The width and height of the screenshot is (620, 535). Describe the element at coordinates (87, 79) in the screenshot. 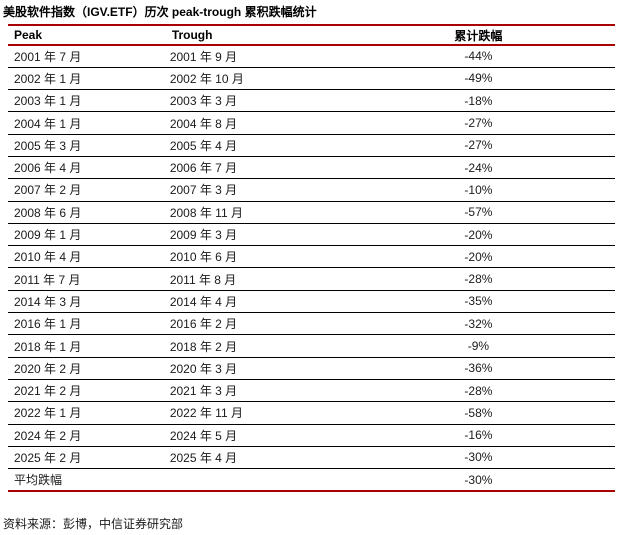

I see `peak-cell: 2002 年 1 月` at that location.